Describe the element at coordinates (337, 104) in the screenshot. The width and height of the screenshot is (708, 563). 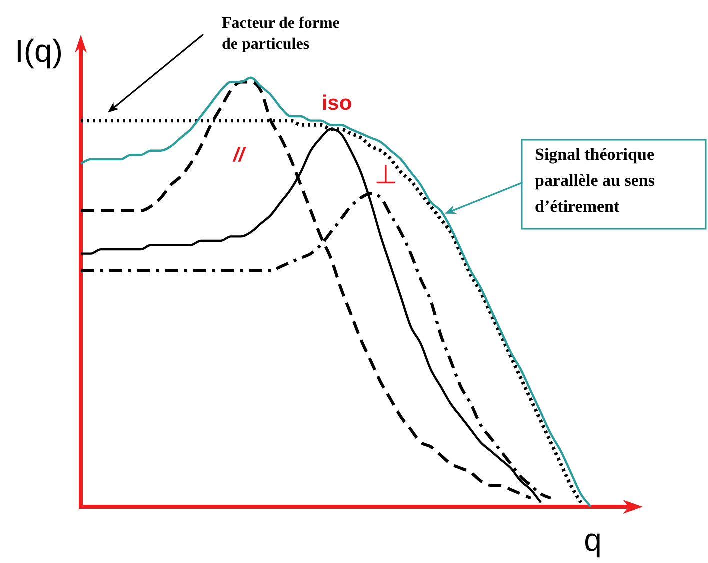
I see `annotation: iso` at that location.